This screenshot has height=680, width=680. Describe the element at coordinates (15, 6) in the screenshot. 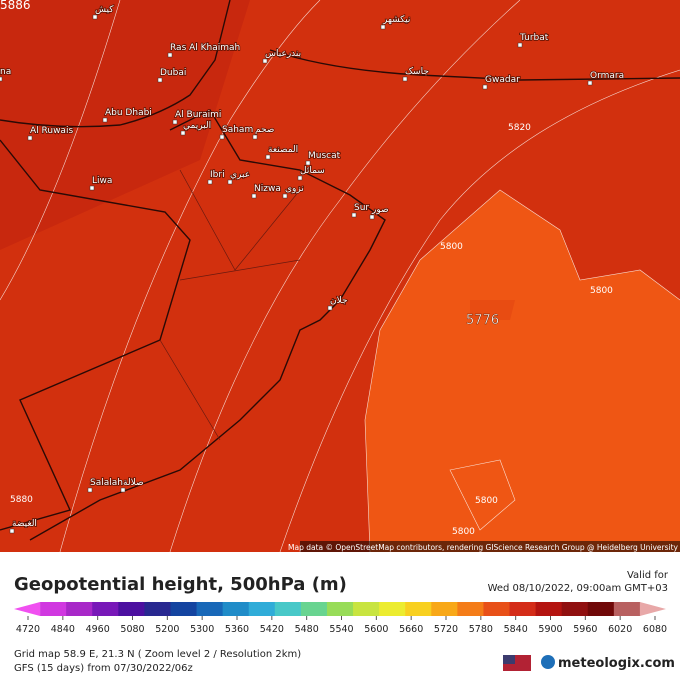

I see `contour-label: 5886` at that location.